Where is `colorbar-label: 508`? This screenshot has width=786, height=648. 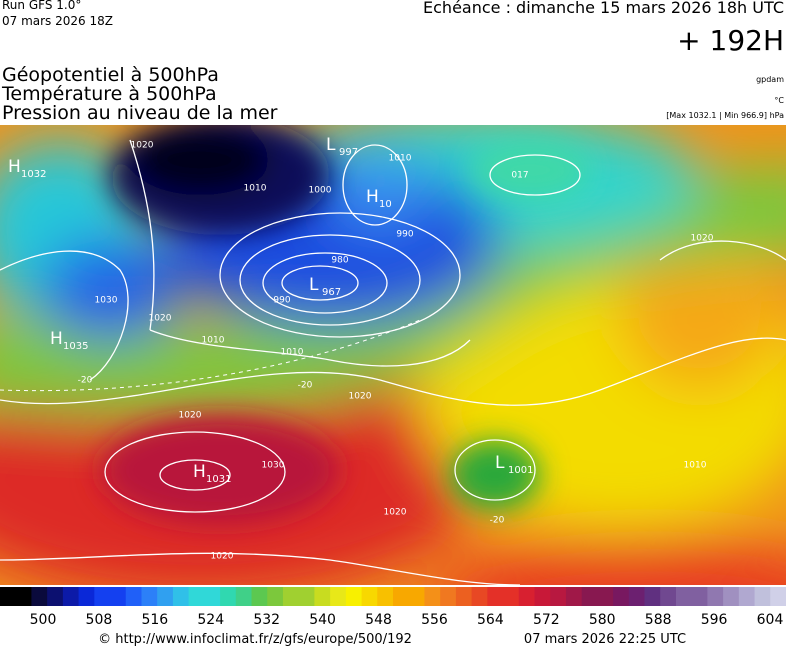
colorbar-label: 508 is located at coordinates (99, 620).